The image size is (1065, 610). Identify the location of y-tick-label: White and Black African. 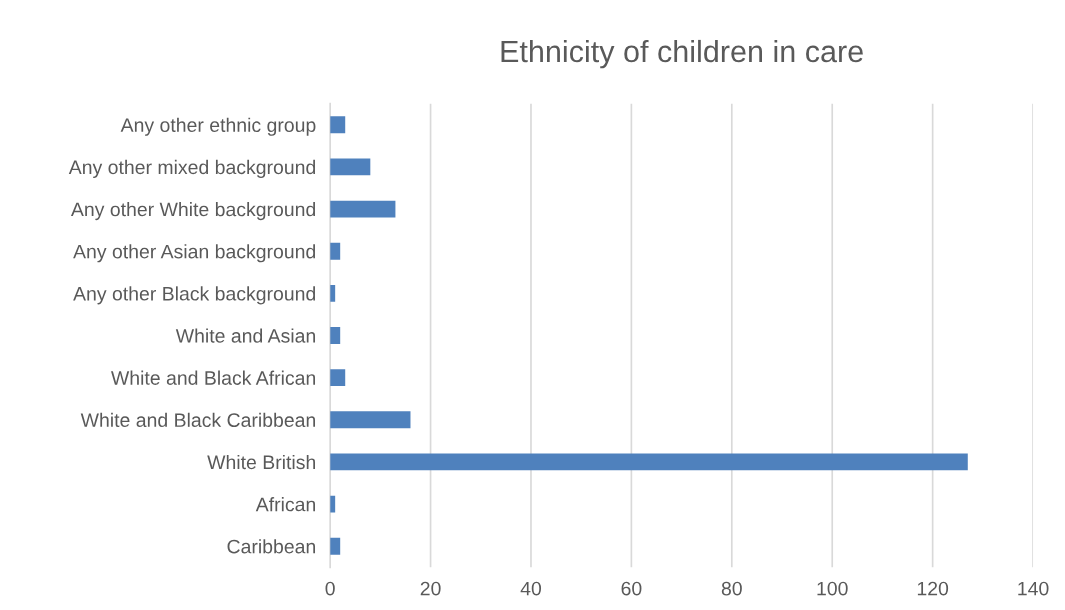
(213, 377).